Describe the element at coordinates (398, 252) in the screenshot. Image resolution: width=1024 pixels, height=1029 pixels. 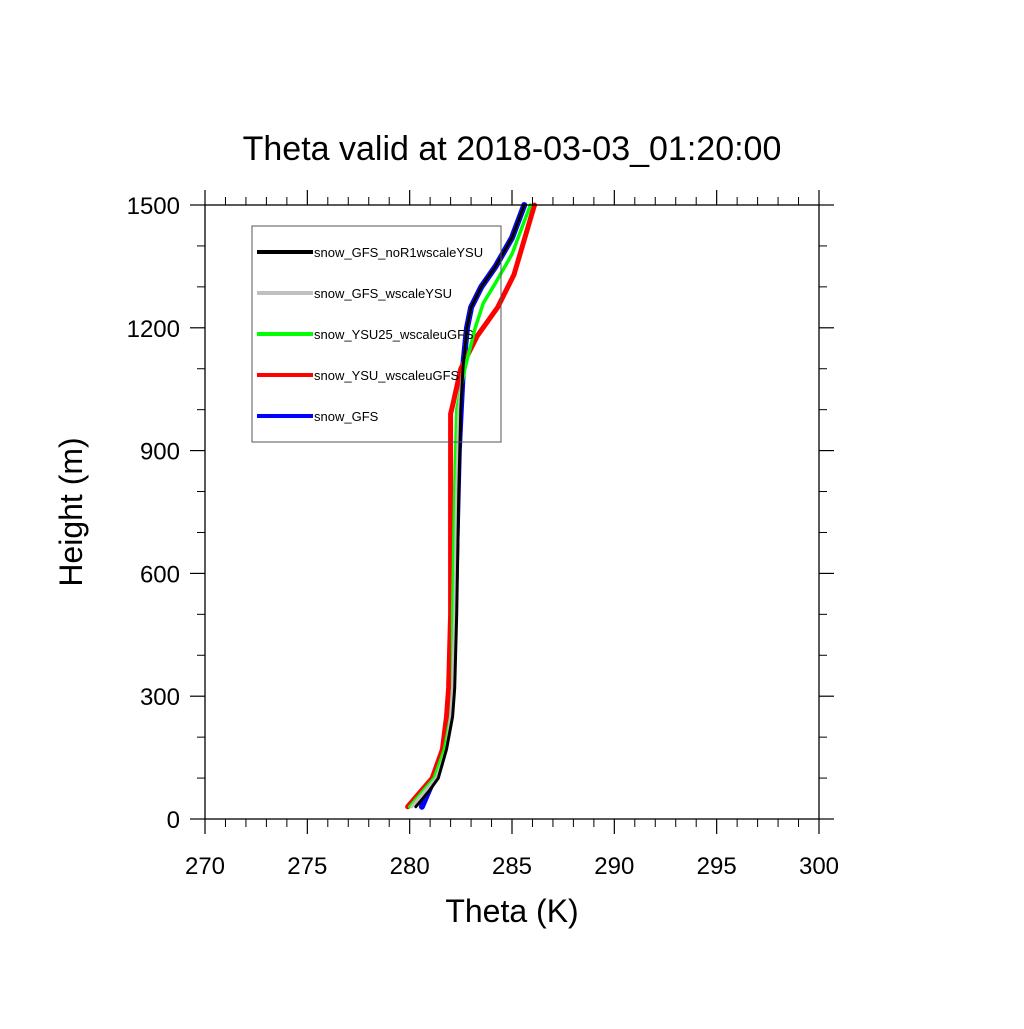
I see `legend-label-0: snow_GFS_noR1wscaleYSU` at that location.